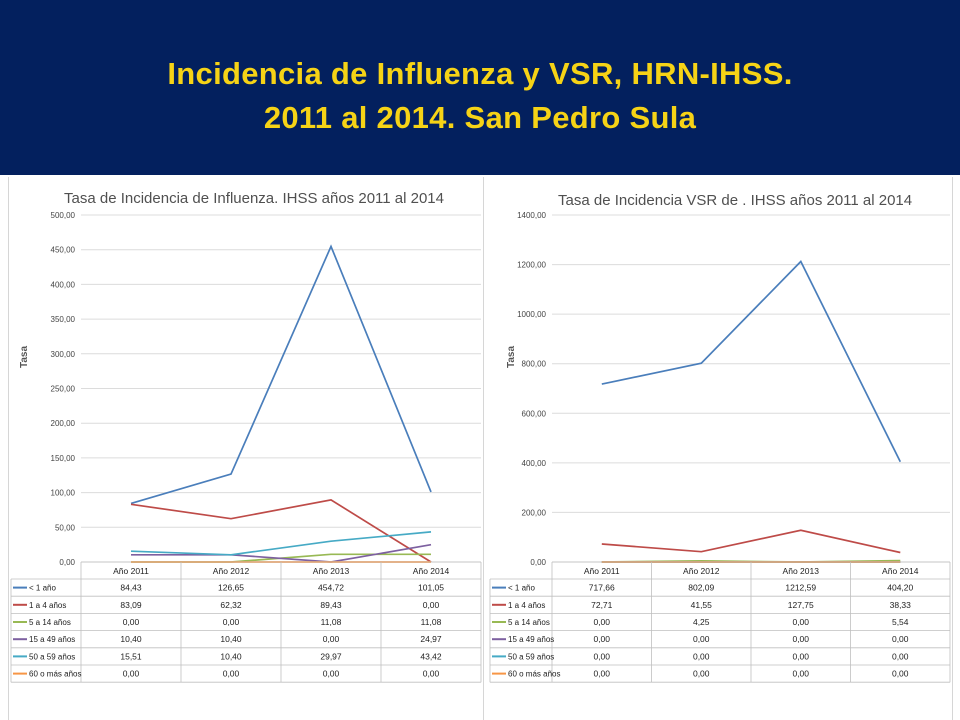 This screenshot has height=720, width=960. I want to click on y-tick-label: 100,00, so click(63, 493).